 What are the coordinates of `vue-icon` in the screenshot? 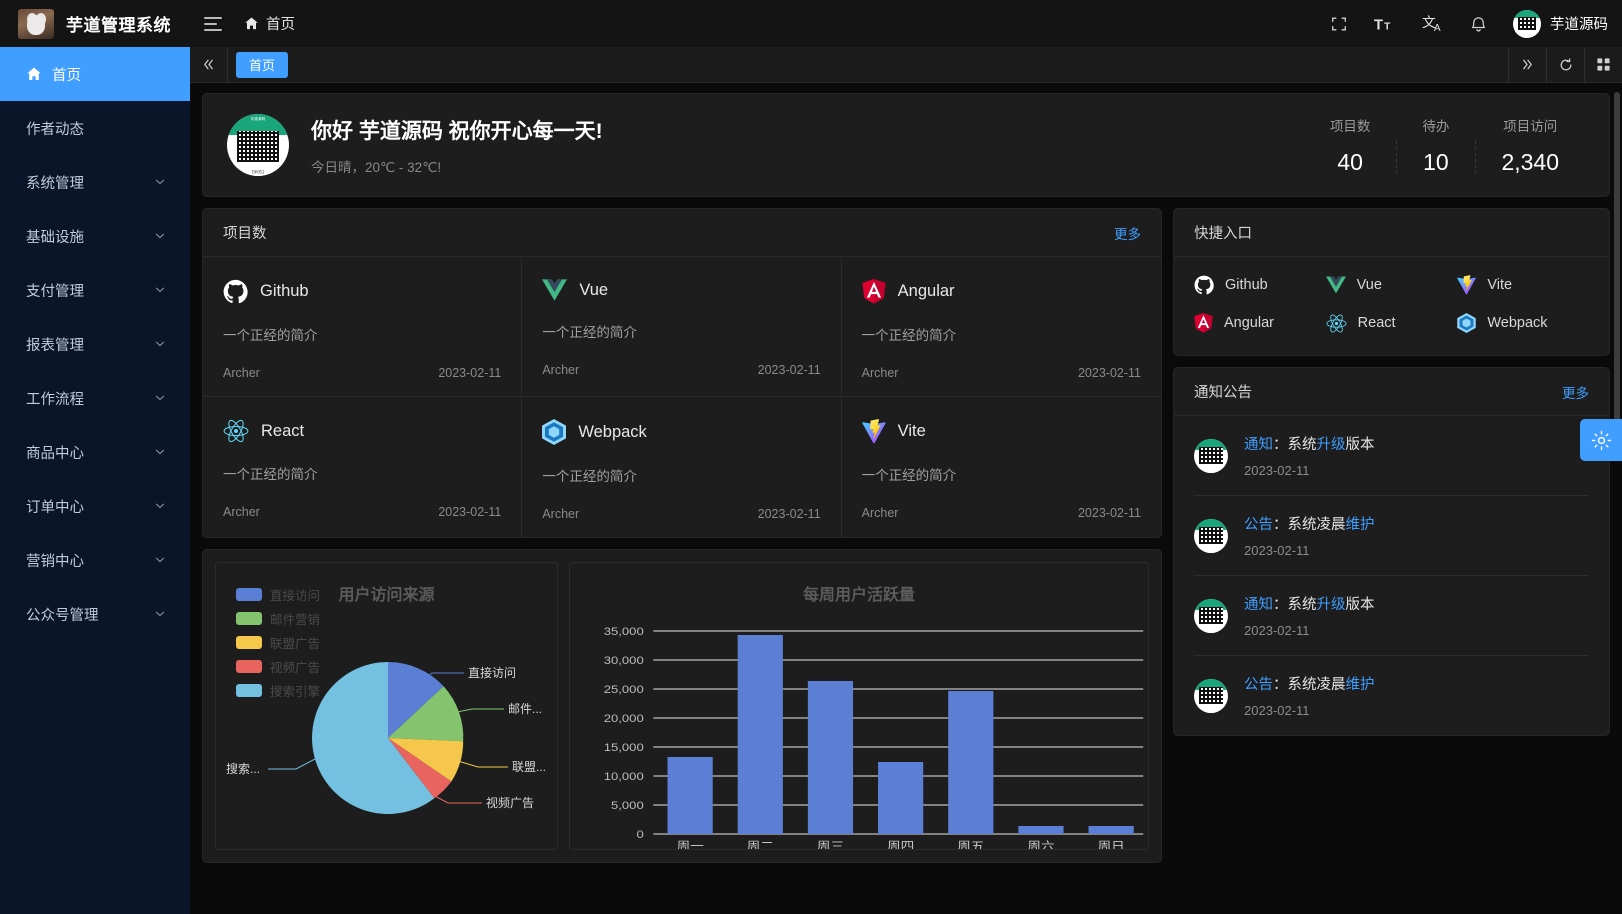 It's located at (555, 290).